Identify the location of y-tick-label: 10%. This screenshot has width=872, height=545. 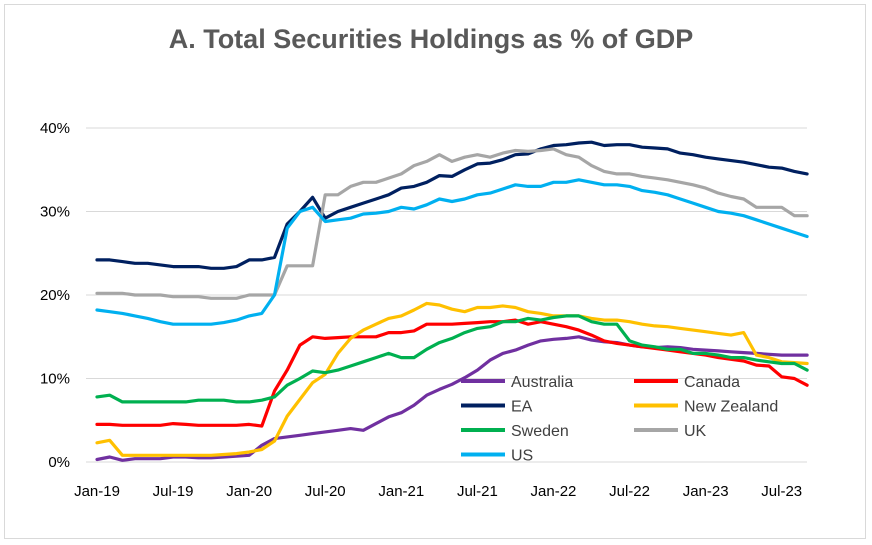
(55, 379).